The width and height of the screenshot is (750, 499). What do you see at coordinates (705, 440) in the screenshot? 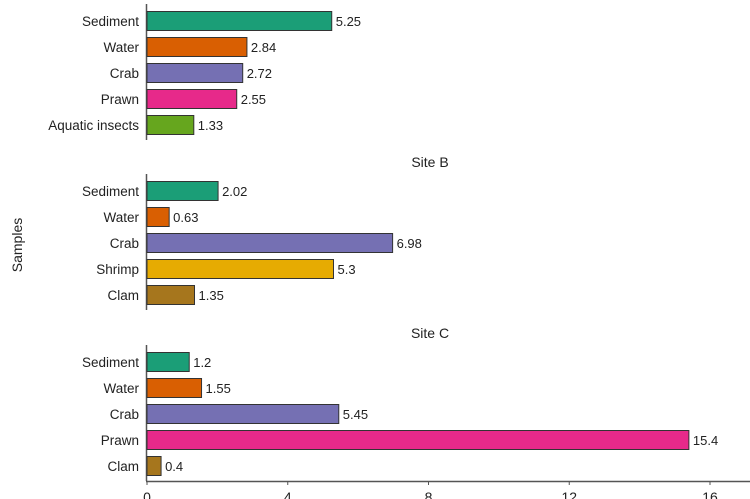
I see `data-label: 15.4` at bounding box center [705, 440].